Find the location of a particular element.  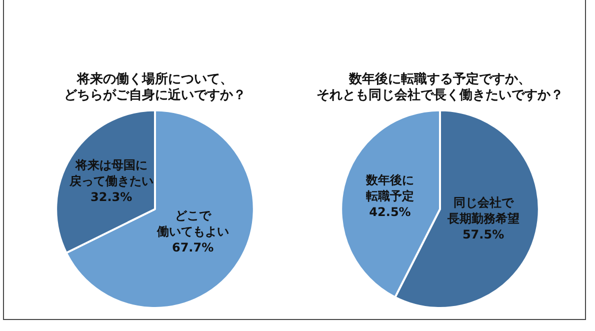

slice-label: 同じ会社で長期勤務希望 is located at coordinates (483, 211).